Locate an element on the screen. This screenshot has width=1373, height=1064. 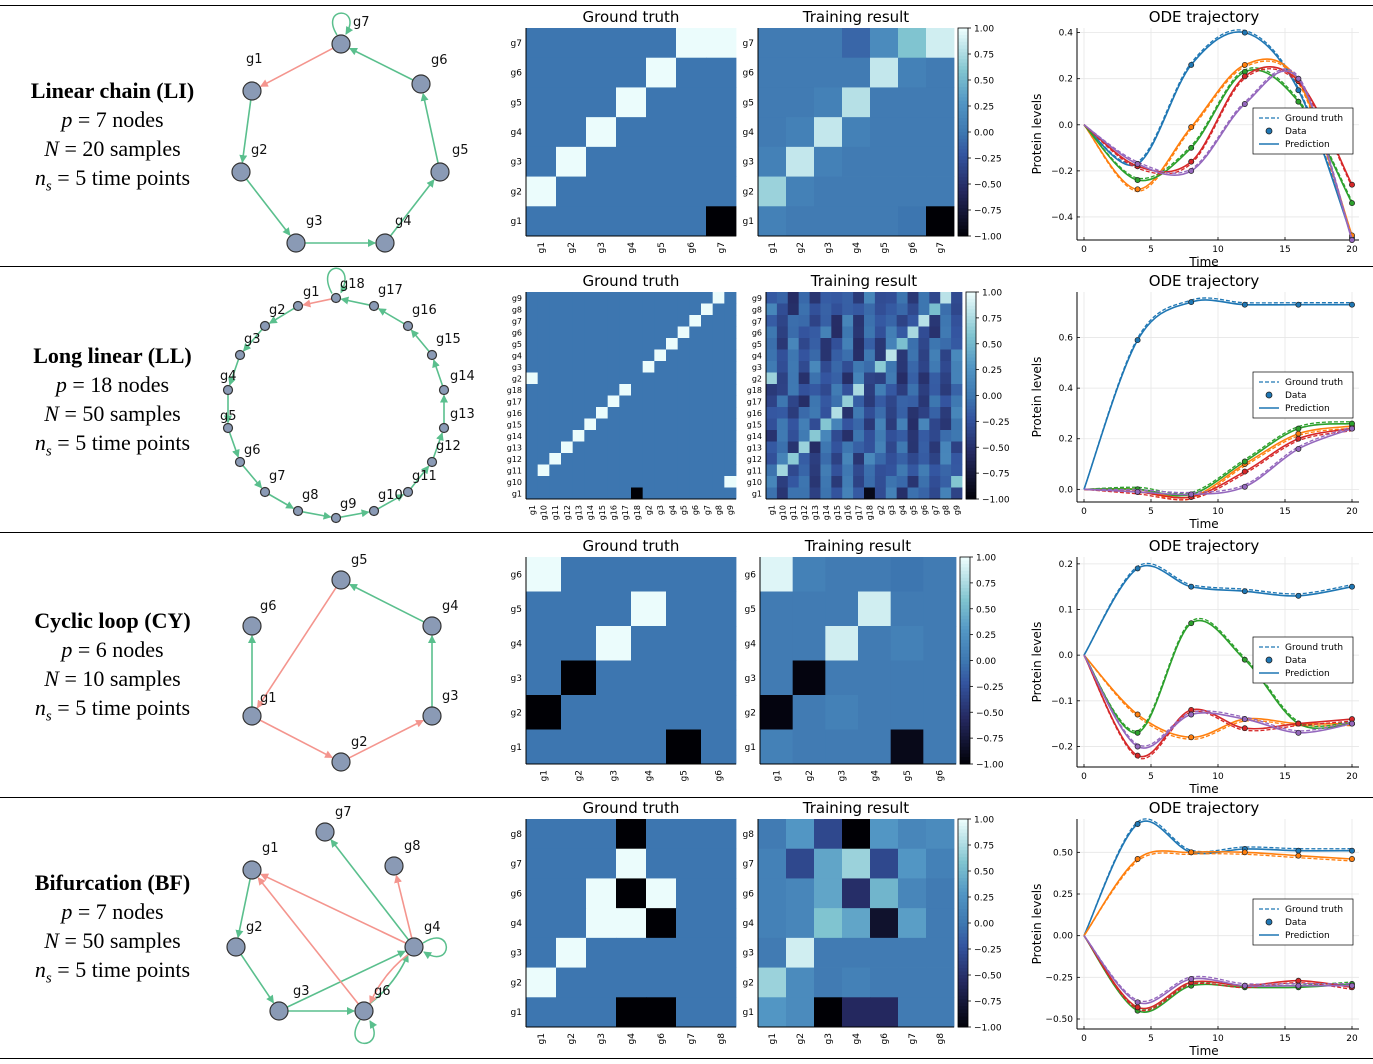
y-tick-label: g10 is located at coordinates (514, 482).